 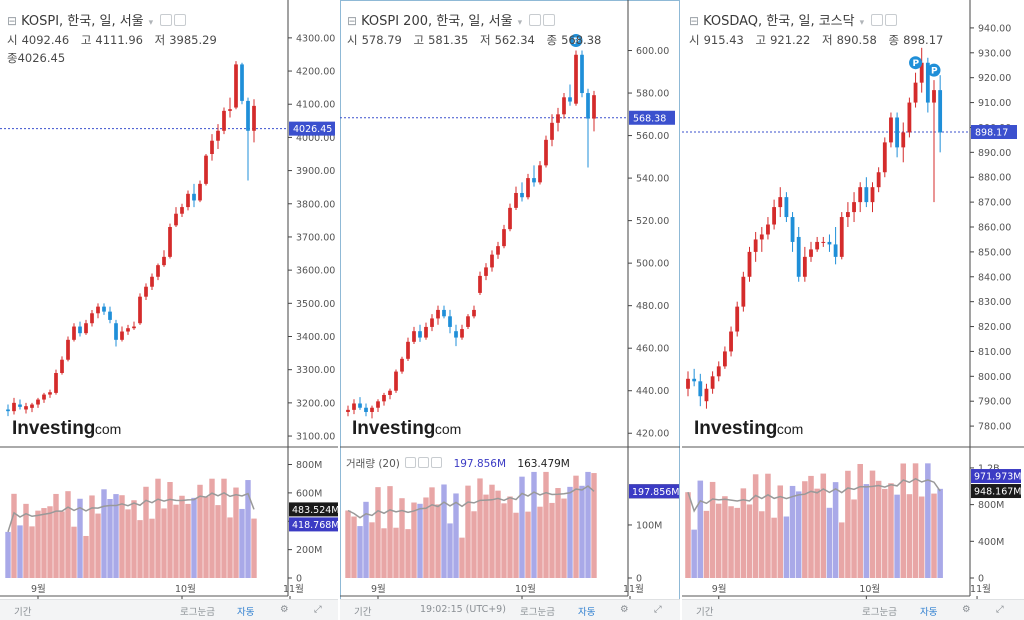 What do you see at coordinates (543, 464) in the screenshot?
I see `volume-ma-legend-value: 163.479M` at bounding box center [543, 464].